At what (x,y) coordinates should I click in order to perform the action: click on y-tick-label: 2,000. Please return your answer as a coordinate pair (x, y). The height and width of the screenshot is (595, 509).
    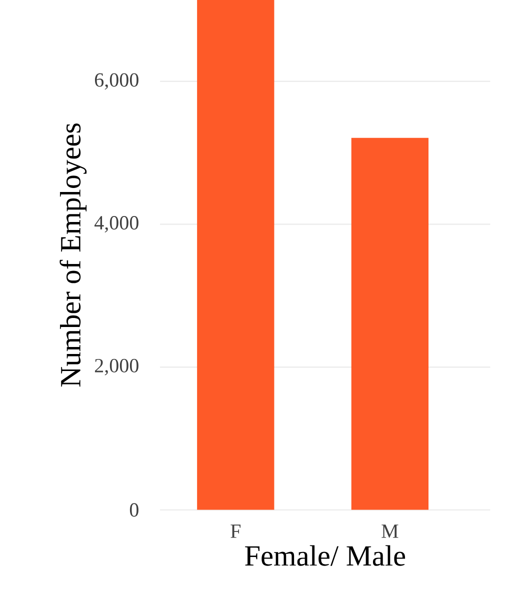
    Looking at the image, I should click on (117, 367).